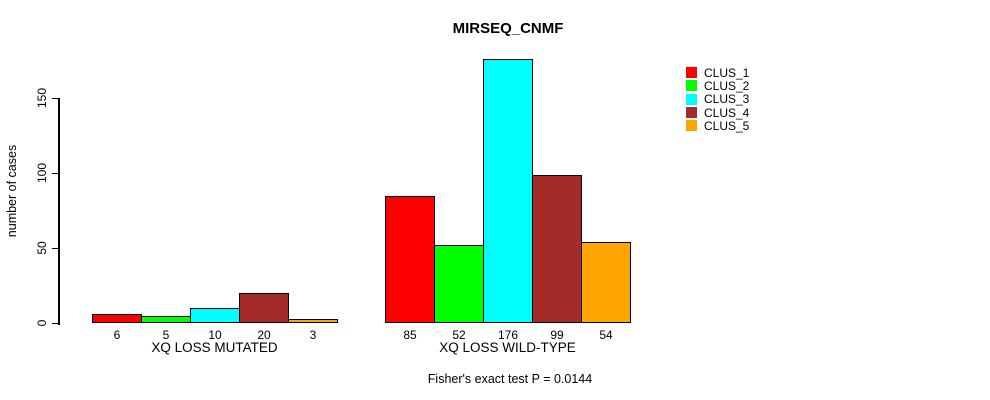 The image size is (990, 400). Describe the element at coordinates (727, 99) in the screenshot. I see `legend-label: CLUS_3` at that location.